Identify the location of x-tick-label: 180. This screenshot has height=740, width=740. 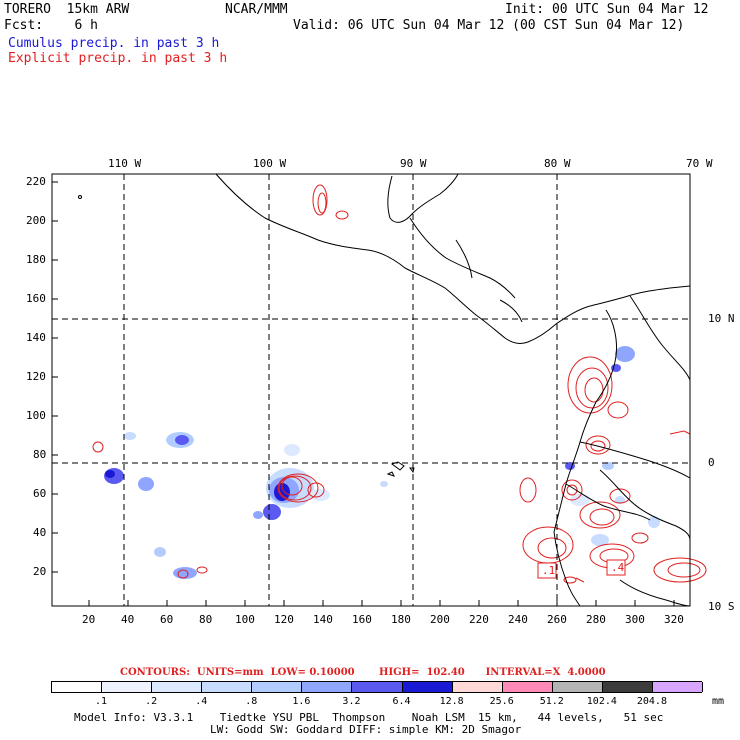
(401, 619).